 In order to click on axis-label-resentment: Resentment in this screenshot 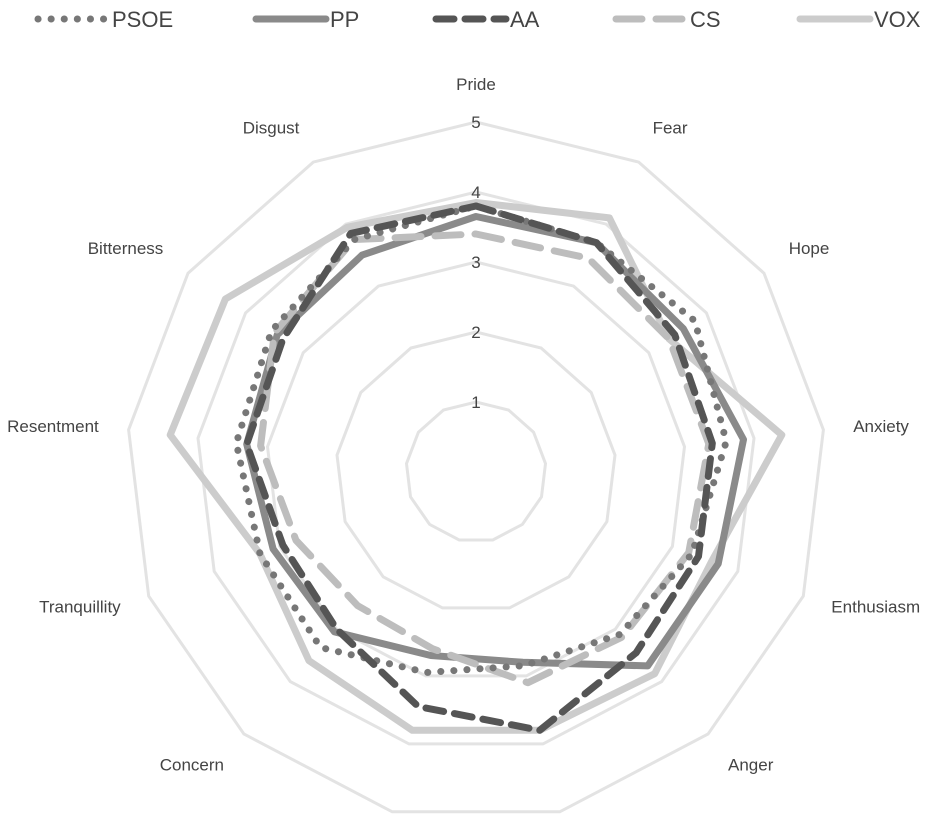, I will do `click(53, 426)`.